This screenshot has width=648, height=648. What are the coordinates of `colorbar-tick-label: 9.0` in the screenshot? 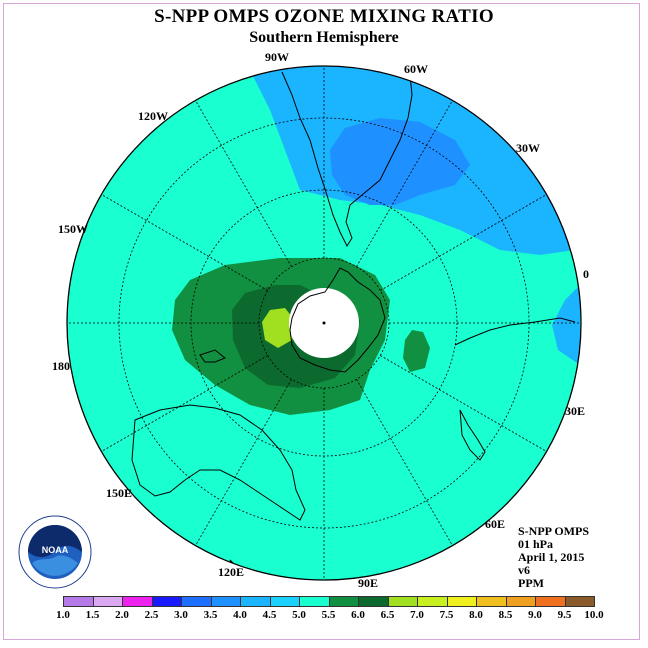 It's located at (535, 615).